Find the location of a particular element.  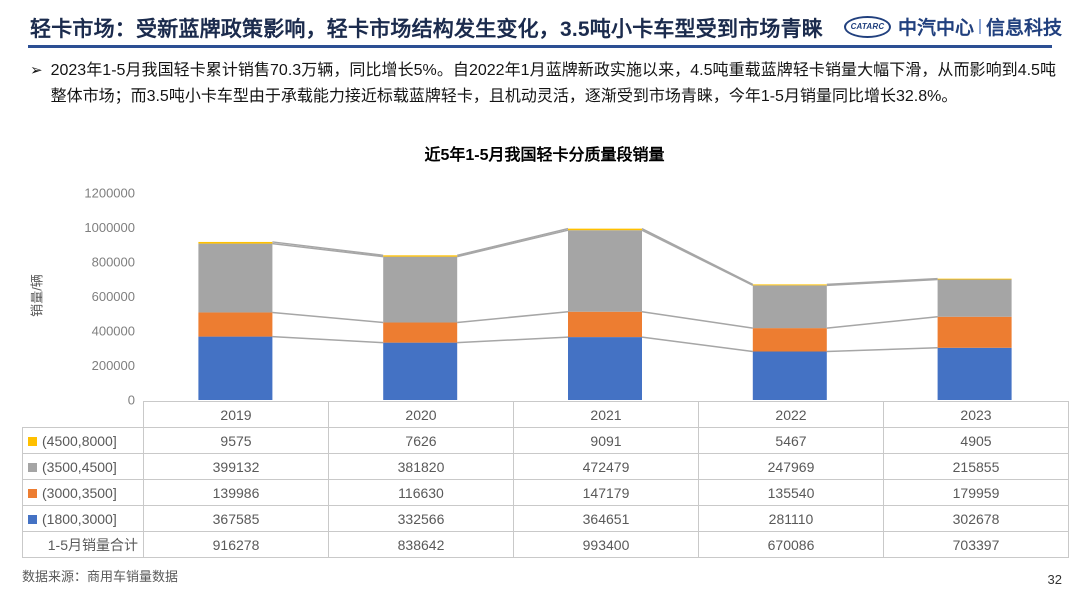

y-axis-tick-label: 400000 is located at coordinates (113, 331).